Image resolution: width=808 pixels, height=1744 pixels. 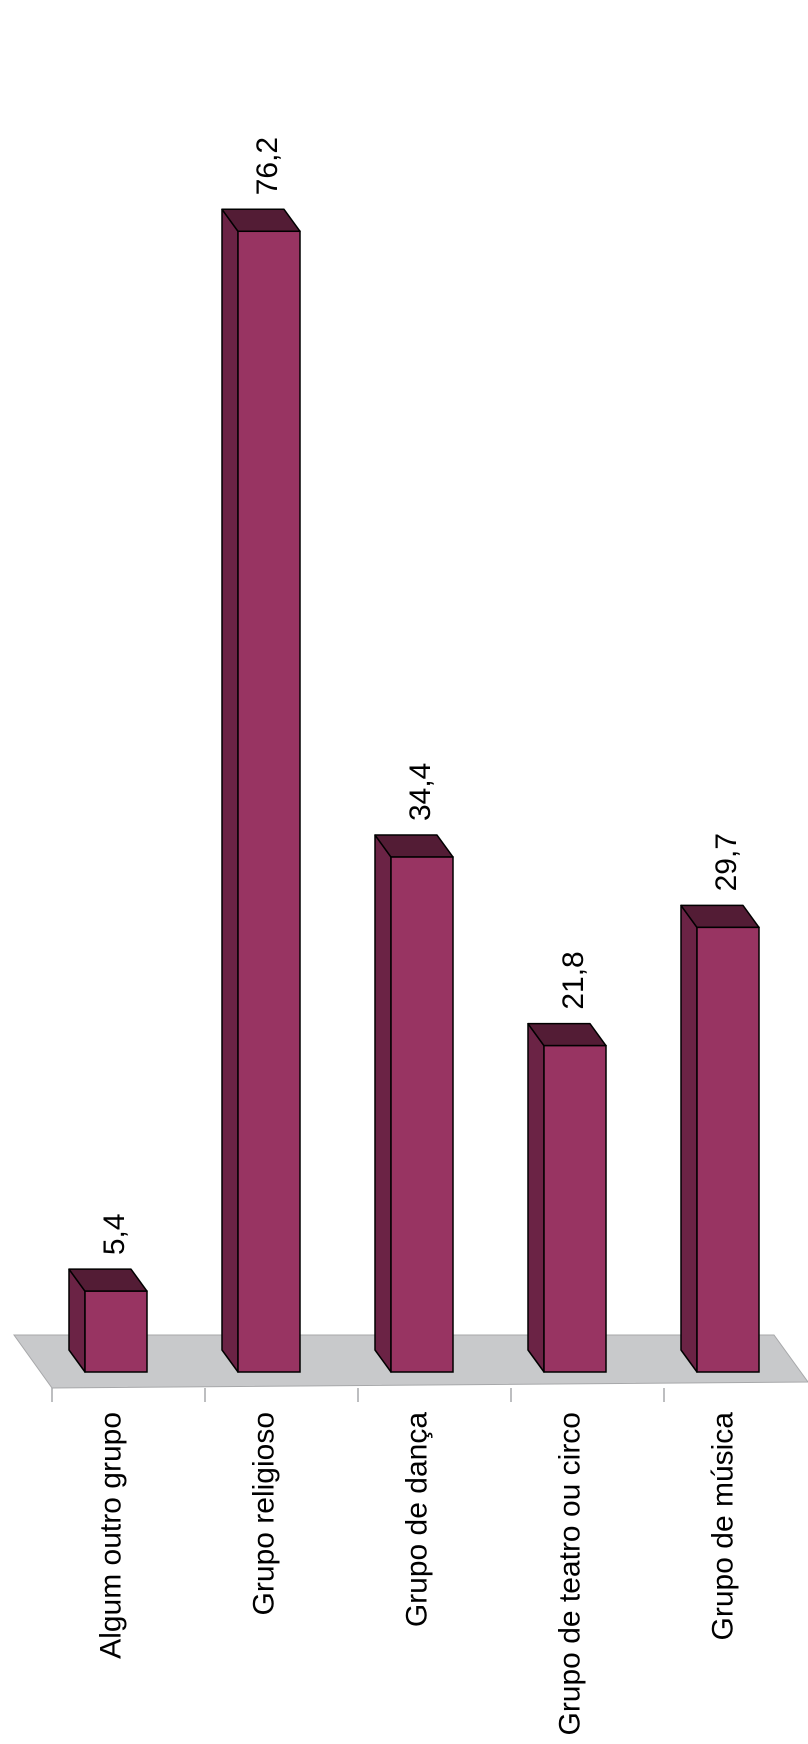 I want to click on data-label: 29,7, so click(x=726, y=862).